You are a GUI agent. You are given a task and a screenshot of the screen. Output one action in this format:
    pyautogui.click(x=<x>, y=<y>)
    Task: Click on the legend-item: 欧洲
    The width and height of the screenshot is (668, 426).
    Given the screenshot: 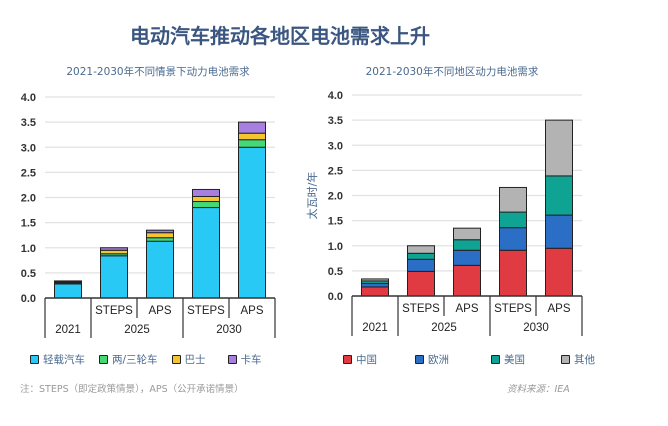 What is the action you would take?
    pyautogui.click(x=432, y=359)
    